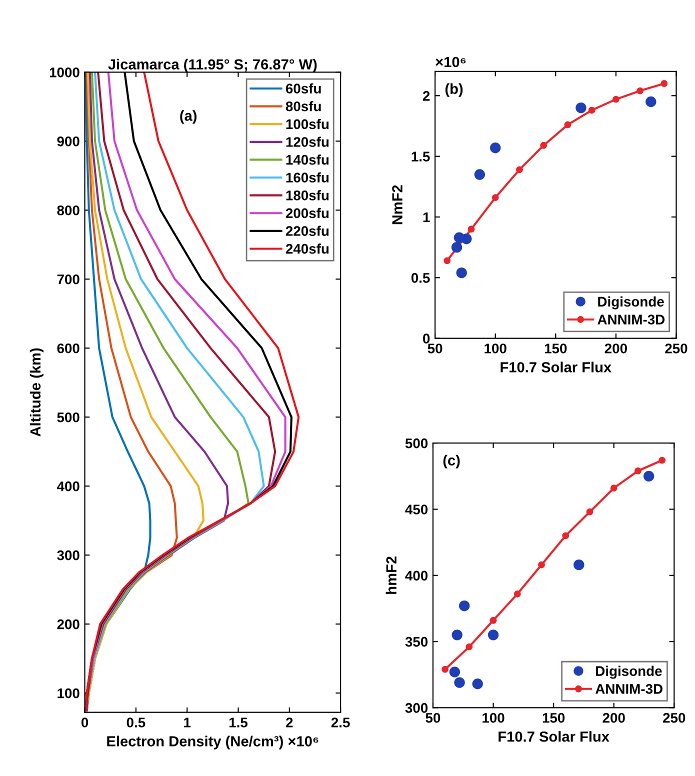 This screenshot has width=695, height=776. I want to click on chart-title: Jicamarca (11.95° S; 76.87° W), so click(212, 65).